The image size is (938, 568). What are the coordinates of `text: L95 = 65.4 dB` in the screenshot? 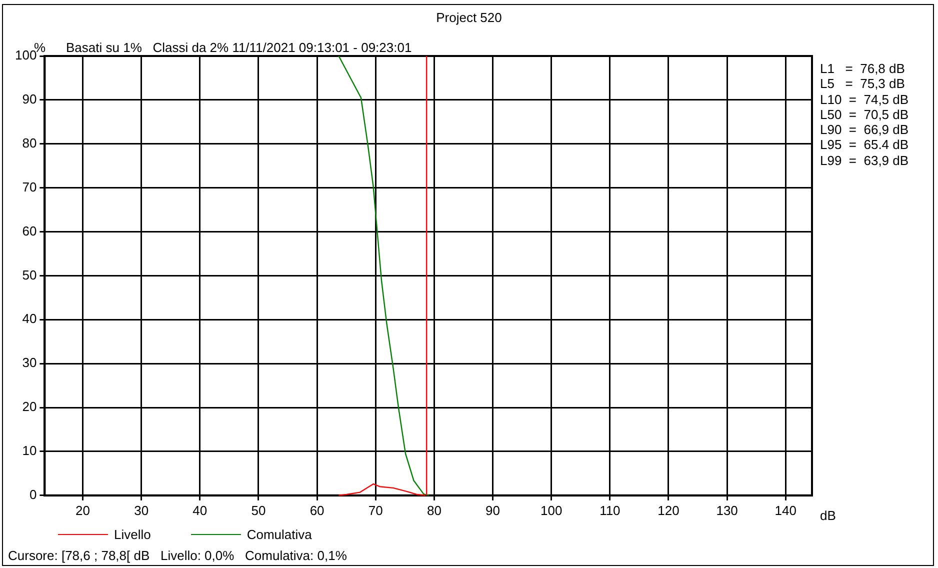 It's located at (864, 144).